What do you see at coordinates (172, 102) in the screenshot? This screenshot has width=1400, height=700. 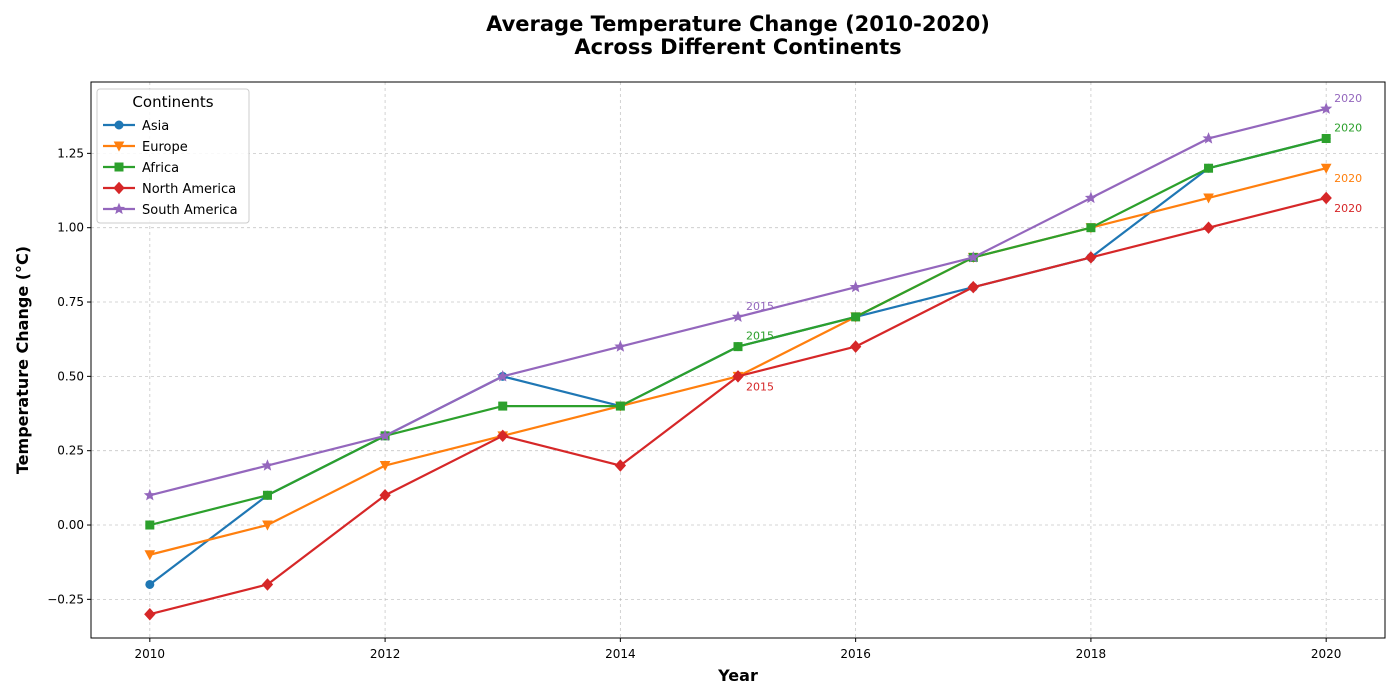 I see `legend-title: Continents` at bounding box center [172, 102].